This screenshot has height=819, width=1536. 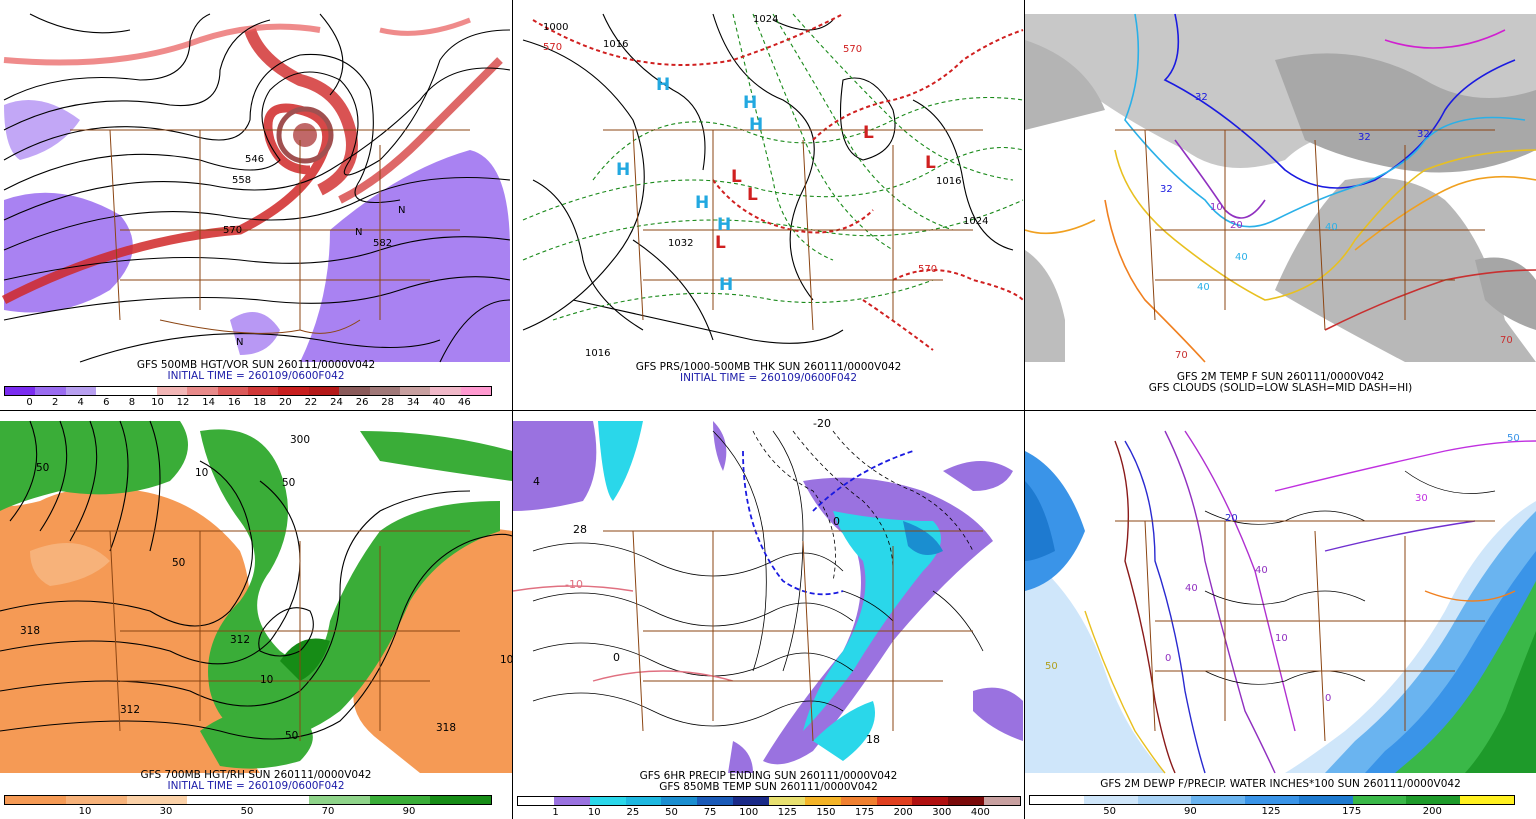 What do you see at coordinates (247, 812) in the screenshot?
I see `colorbar-ticks: 10 30 50 70 90` at bounding box center [247, 812].